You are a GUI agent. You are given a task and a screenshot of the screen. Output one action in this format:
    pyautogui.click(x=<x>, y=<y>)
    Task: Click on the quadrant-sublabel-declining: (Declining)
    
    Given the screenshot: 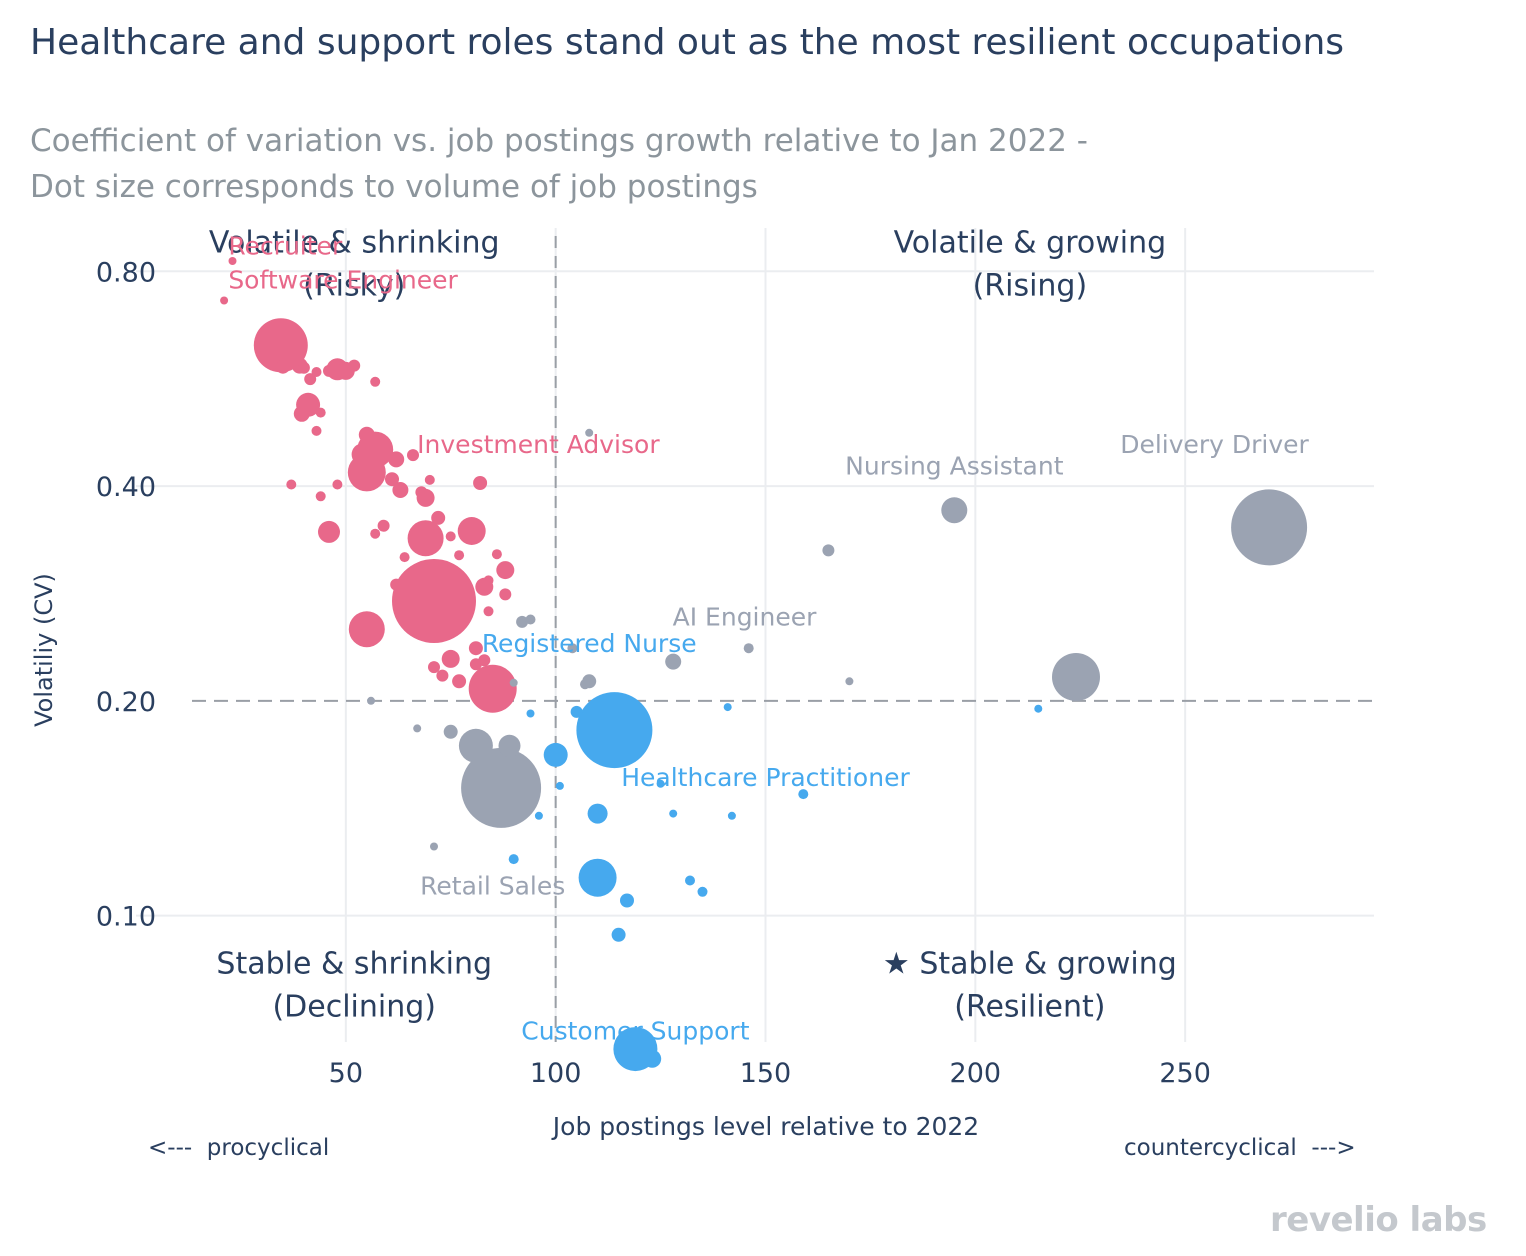 What is the action you would take?
    pyautogui.click(x=354, y=1006)
    